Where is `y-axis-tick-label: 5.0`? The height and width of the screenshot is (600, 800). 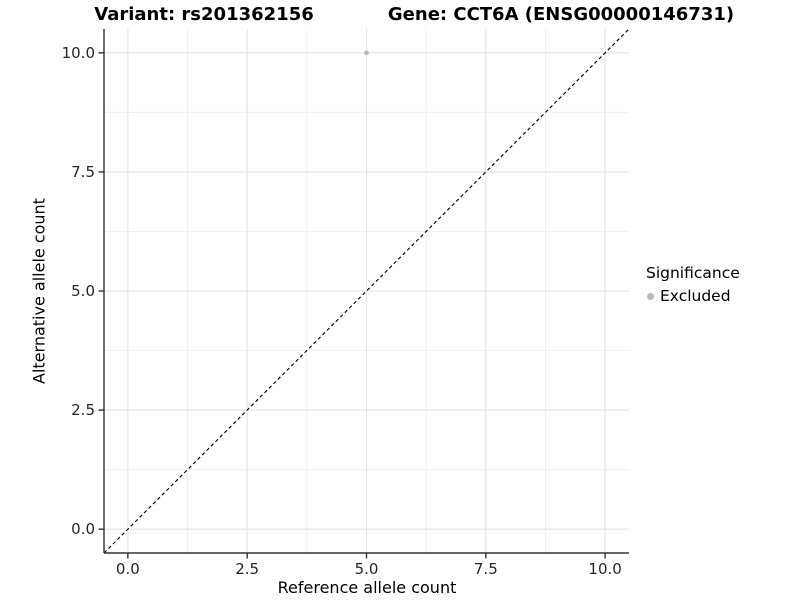 y-axis-tick-label: 5.0 is located at coordinates (83, 291).